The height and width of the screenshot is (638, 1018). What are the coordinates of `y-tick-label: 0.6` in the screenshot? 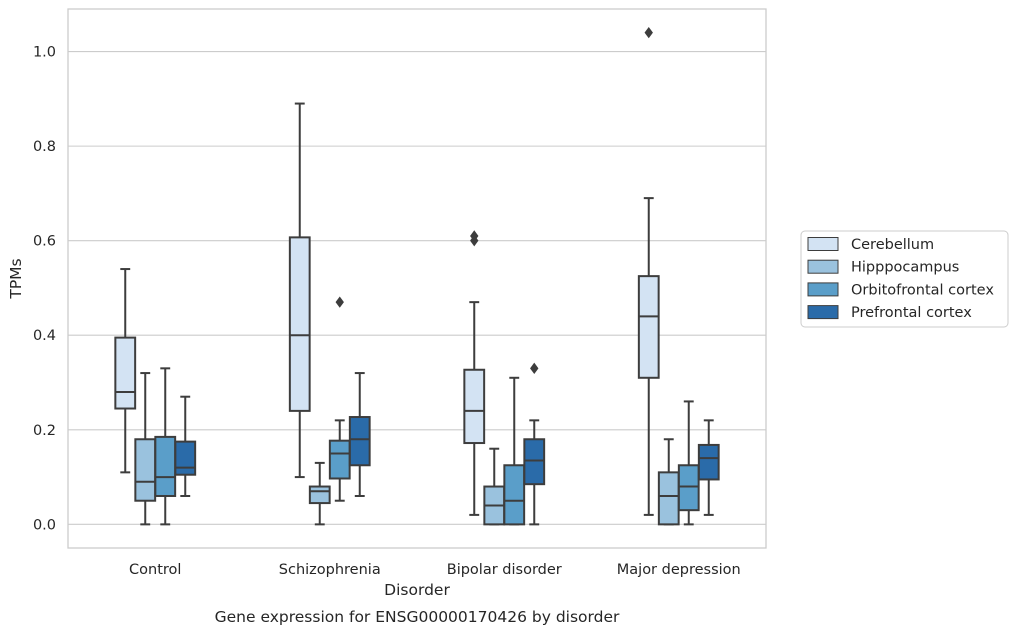 It's located at (44, 242).